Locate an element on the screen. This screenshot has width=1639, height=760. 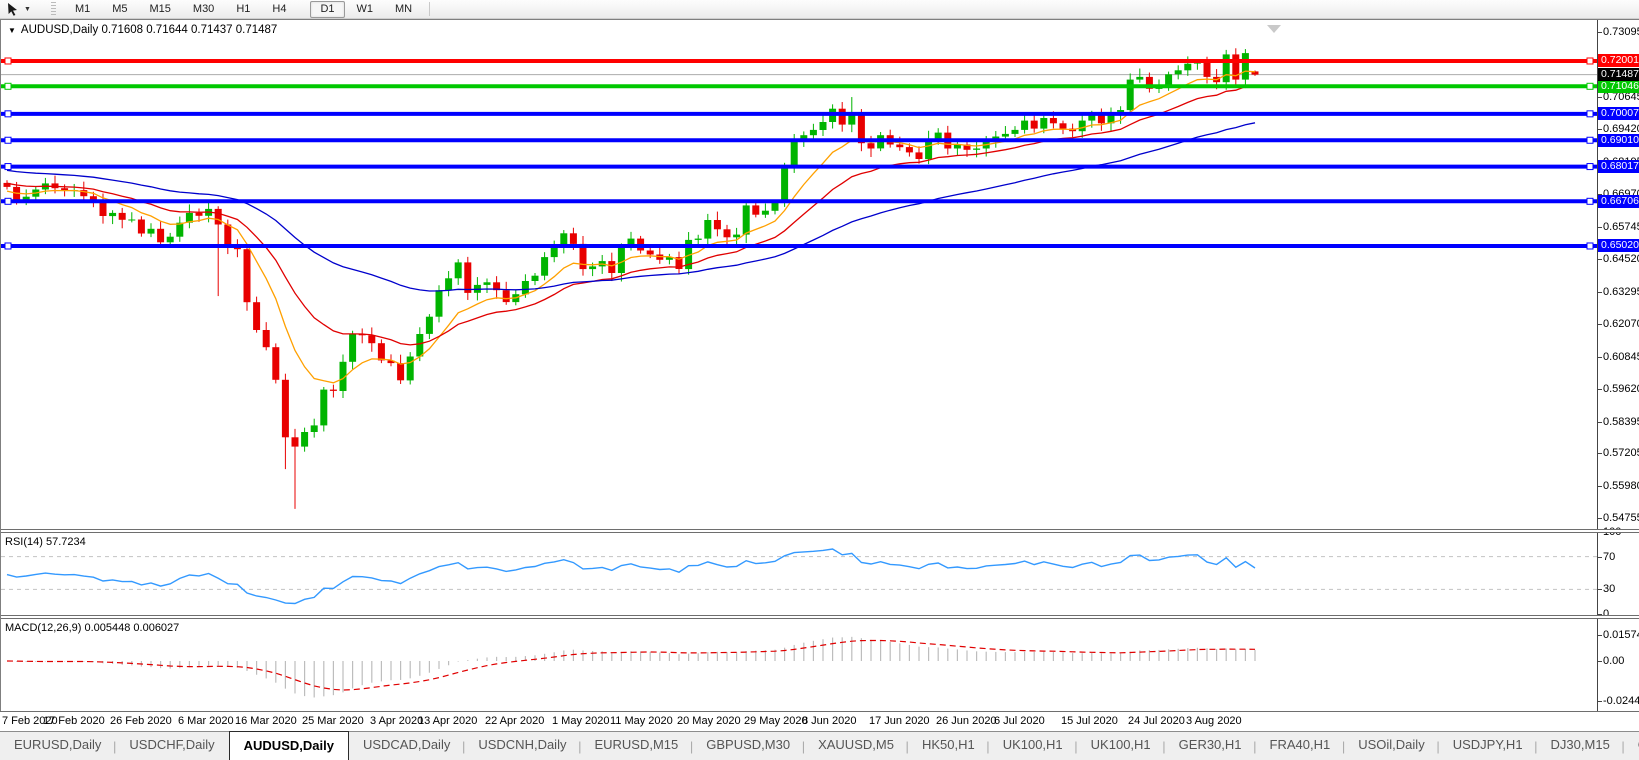
timeframe-button-m15: M15 is located at coordinates (160, 9).